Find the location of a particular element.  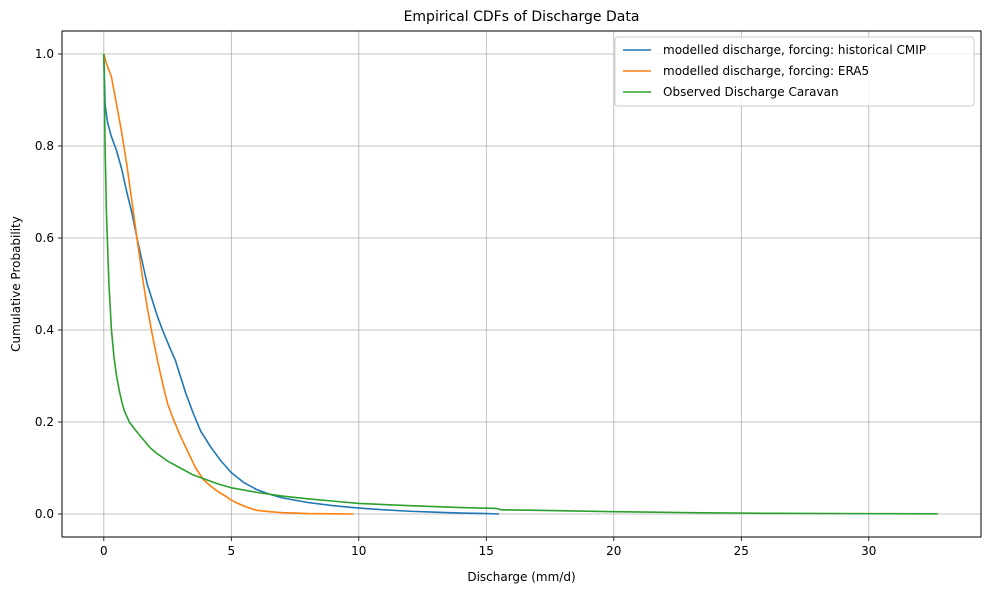

y-tick-label: 0.2 is located at coordinates (44, 422).